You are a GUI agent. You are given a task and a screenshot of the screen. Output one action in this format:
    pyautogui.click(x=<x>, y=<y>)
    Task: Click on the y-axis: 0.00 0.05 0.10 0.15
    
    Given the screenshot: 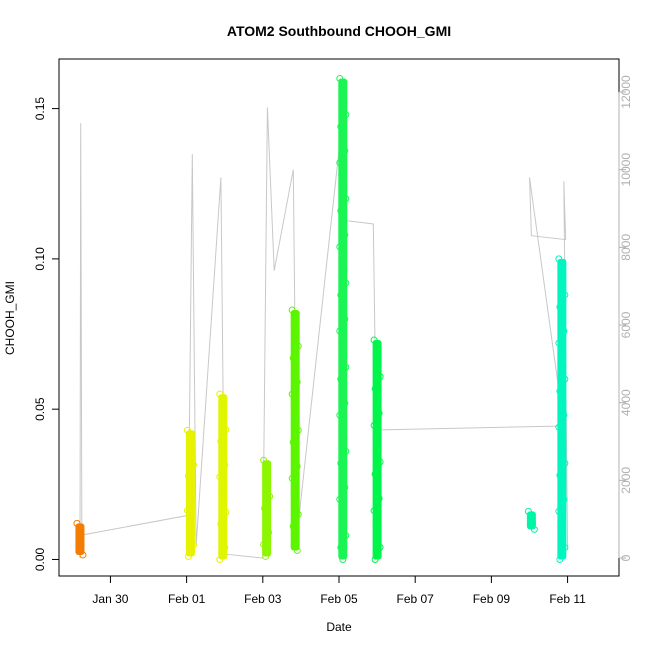 What is the action you would take?
    pyautogui.click(x=46, y=334)
    